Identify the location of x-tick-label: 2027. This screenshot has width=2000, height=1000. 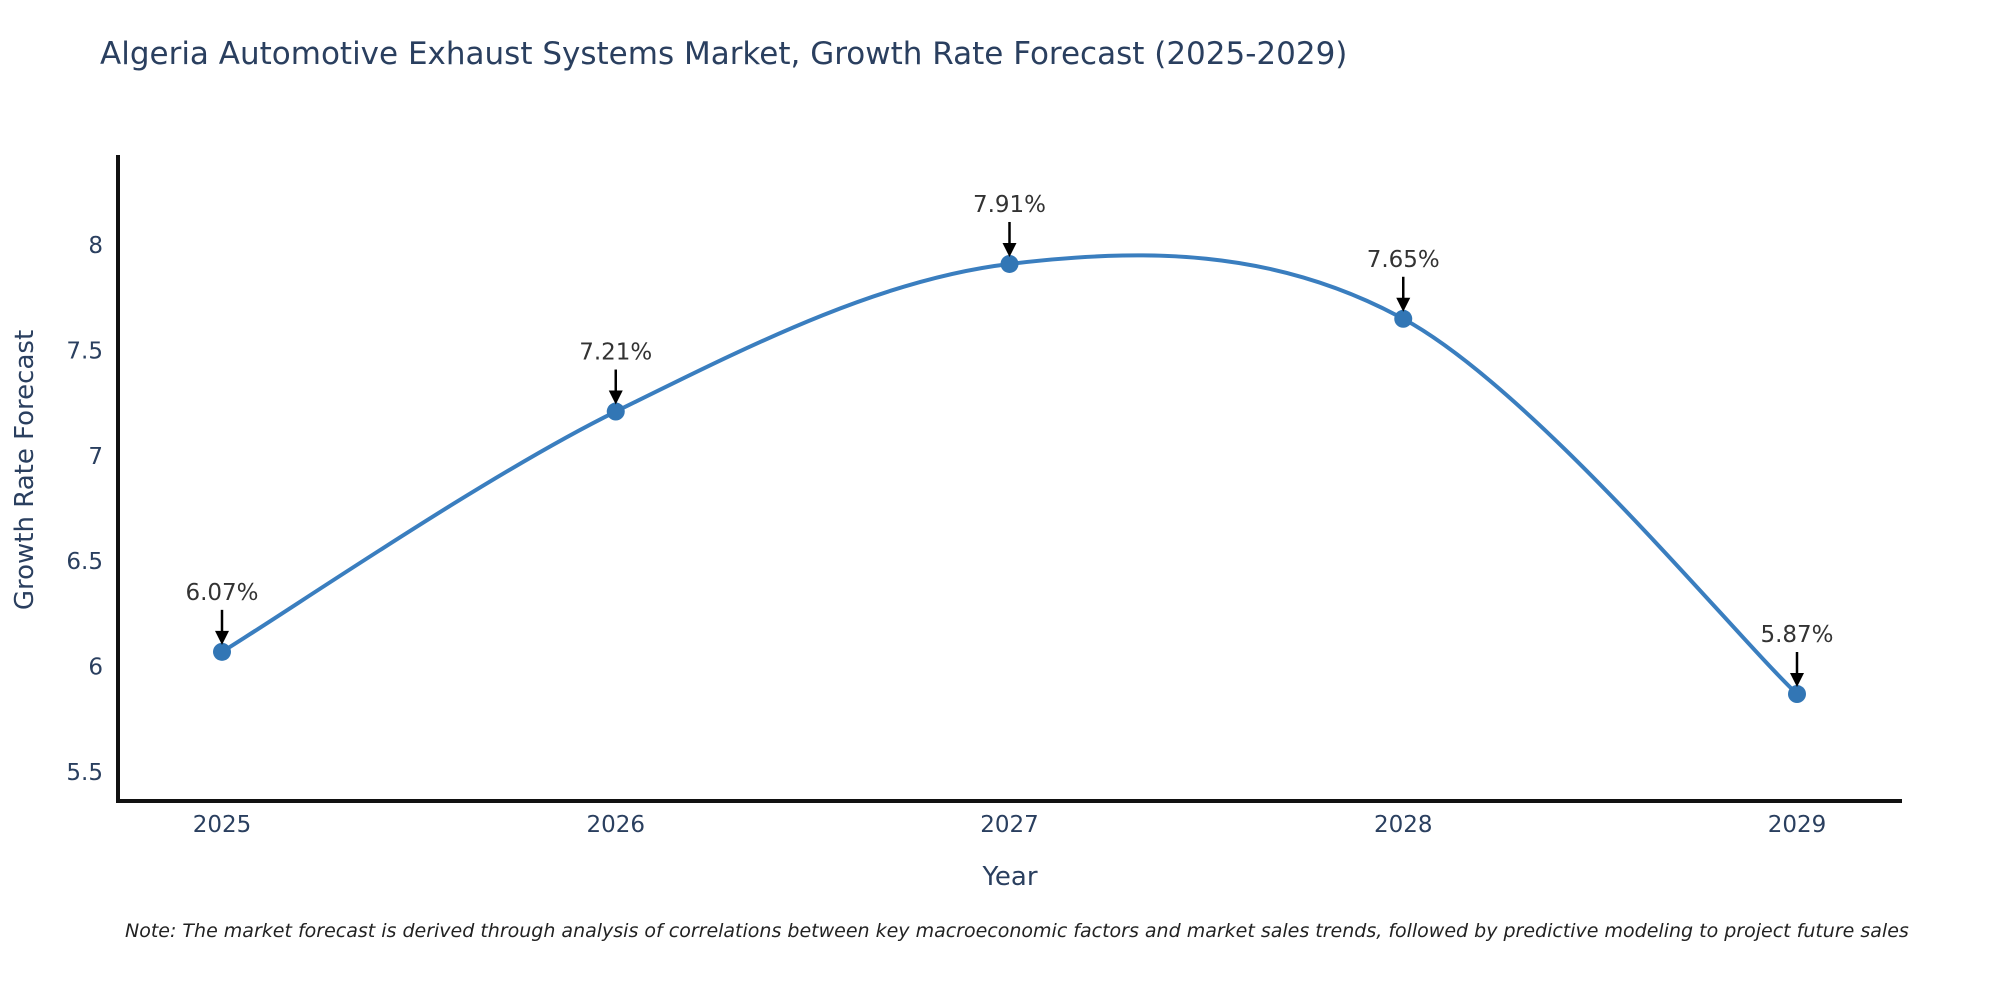
(1009, 825).